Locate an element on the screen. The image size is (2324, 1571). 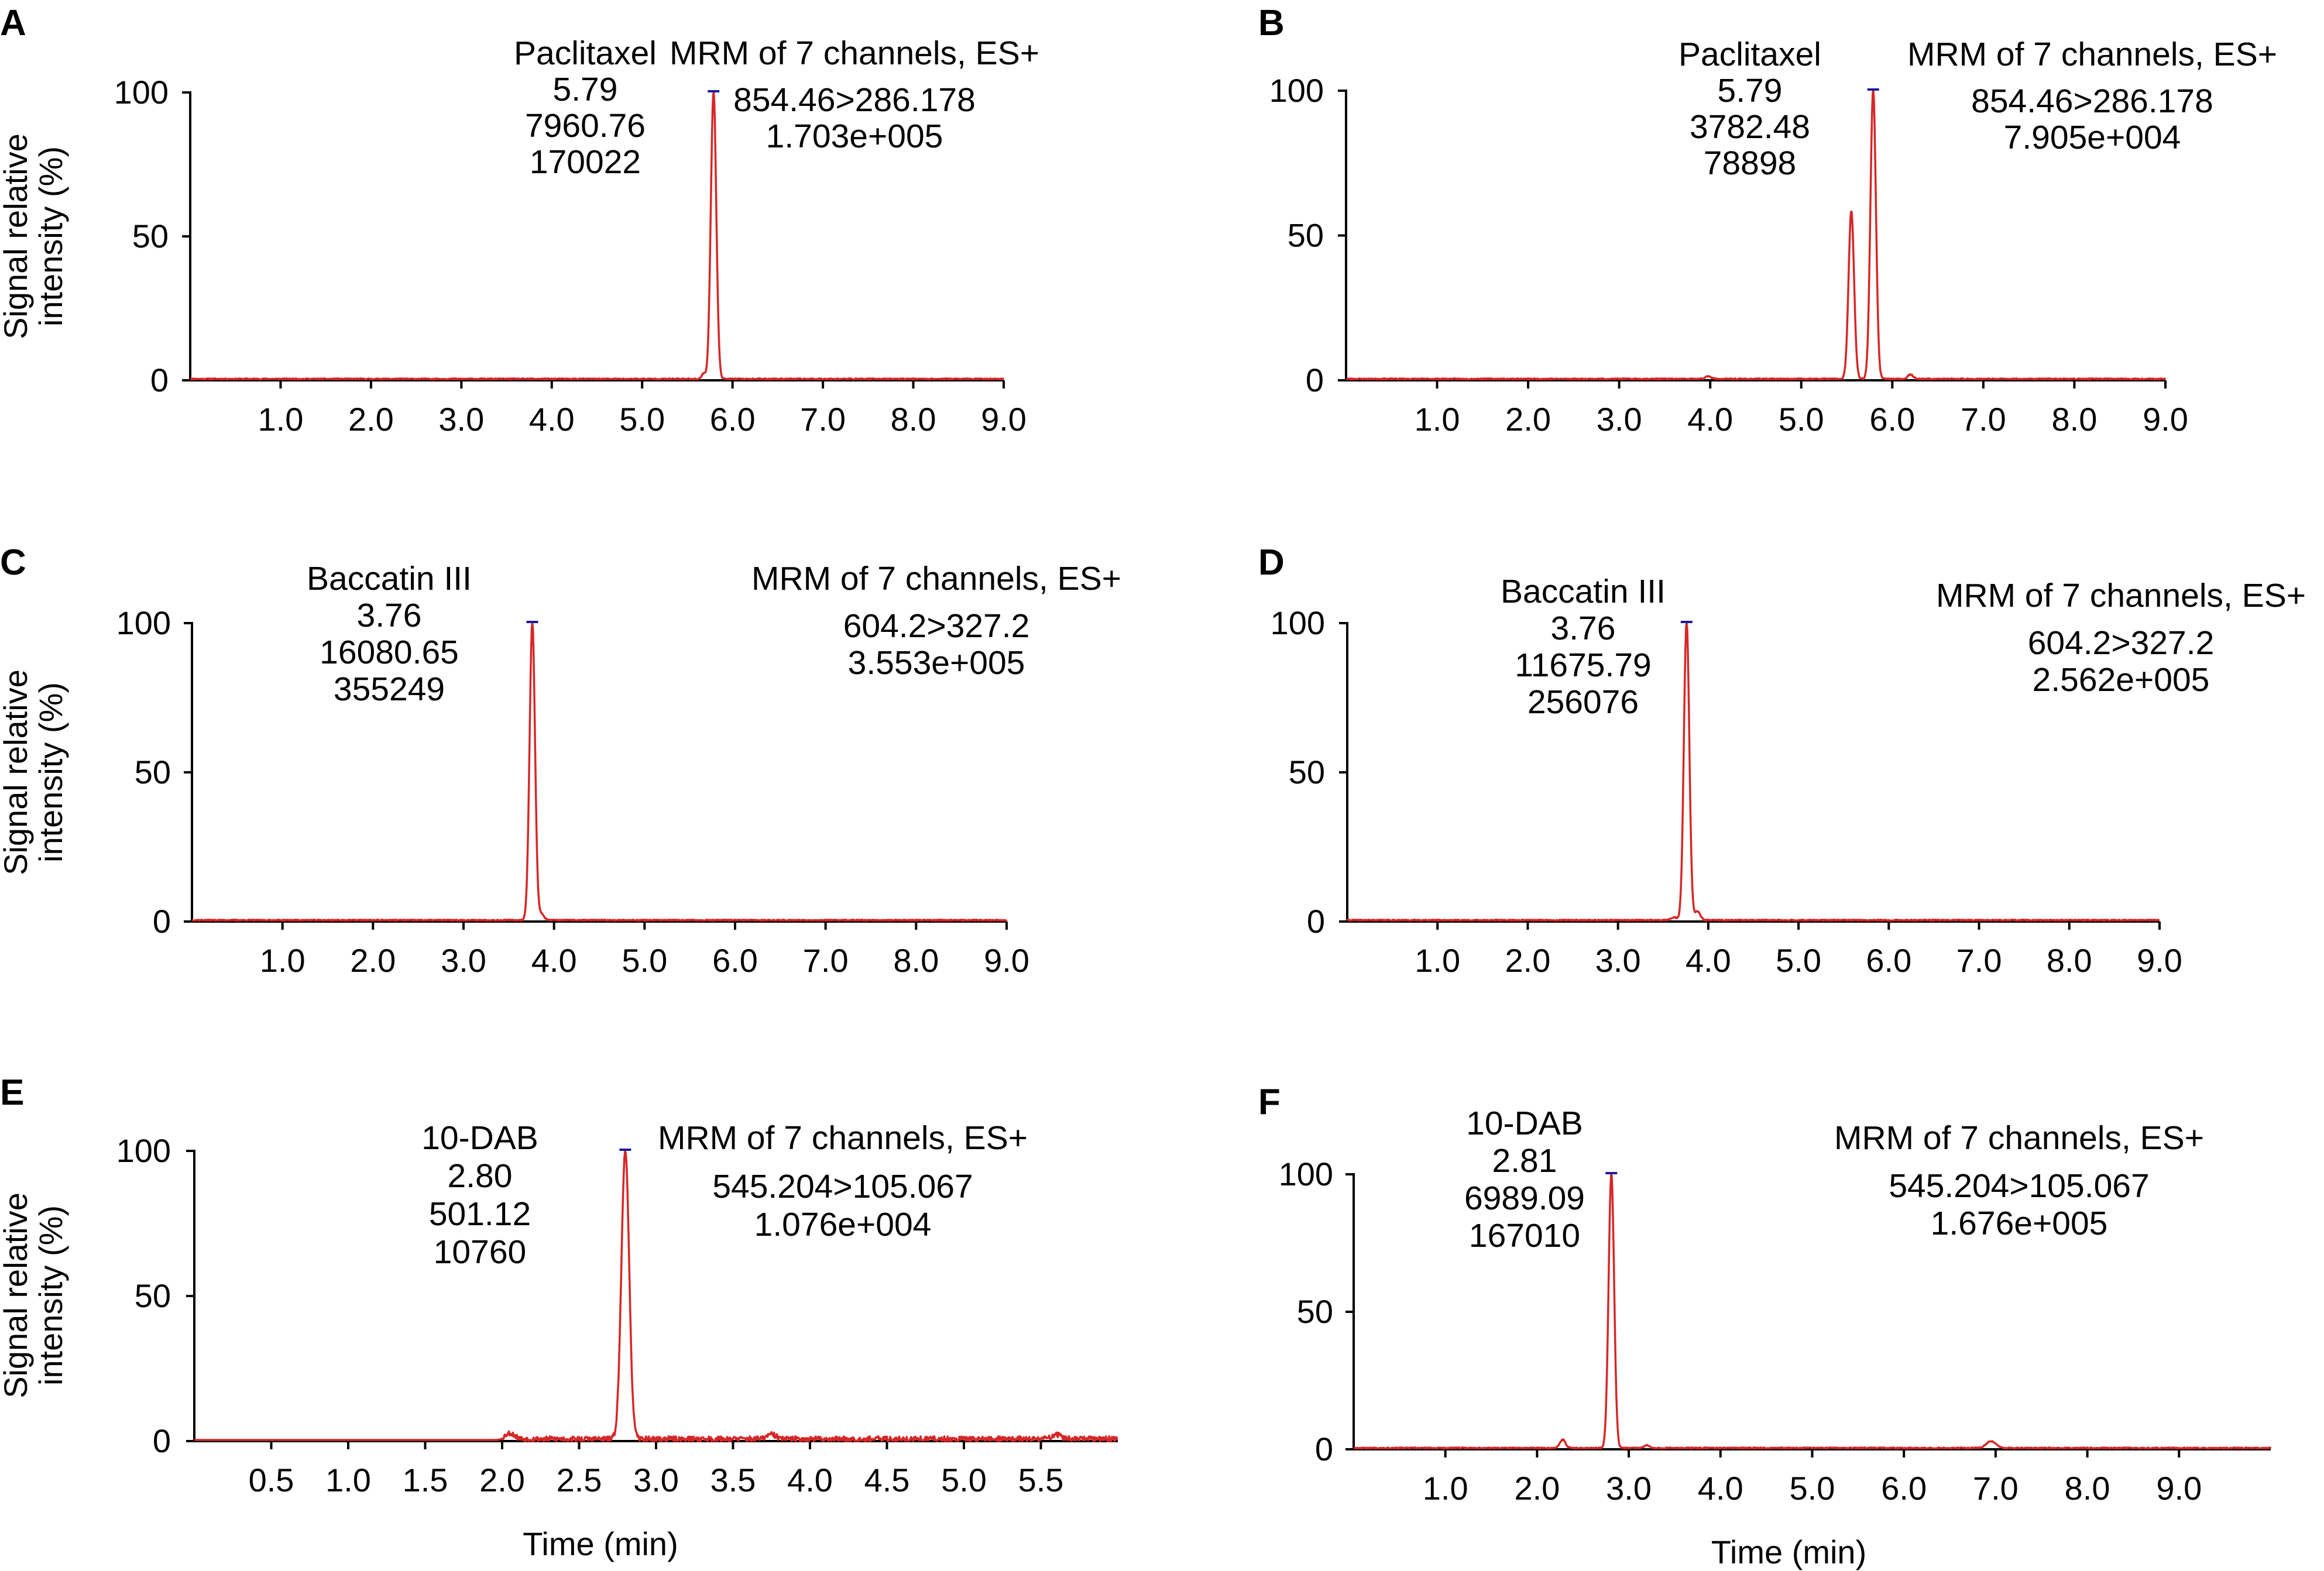
peak-value-label: 501.12 is located at coordinates (480, 1214).